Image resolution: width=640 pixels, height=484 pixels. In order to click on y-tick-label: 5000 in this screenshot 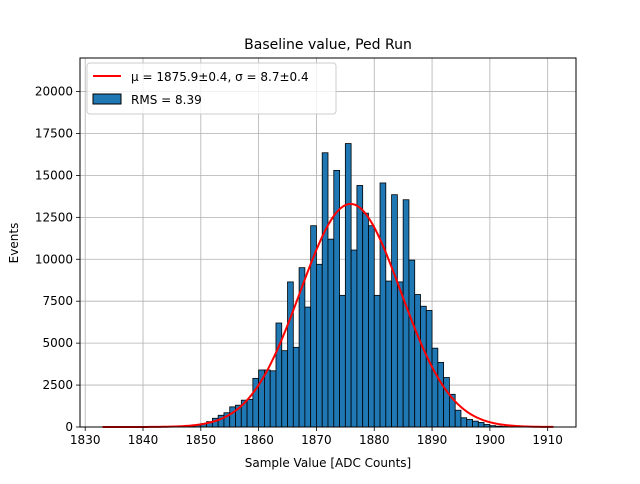, I will do `click(57, 343)`.